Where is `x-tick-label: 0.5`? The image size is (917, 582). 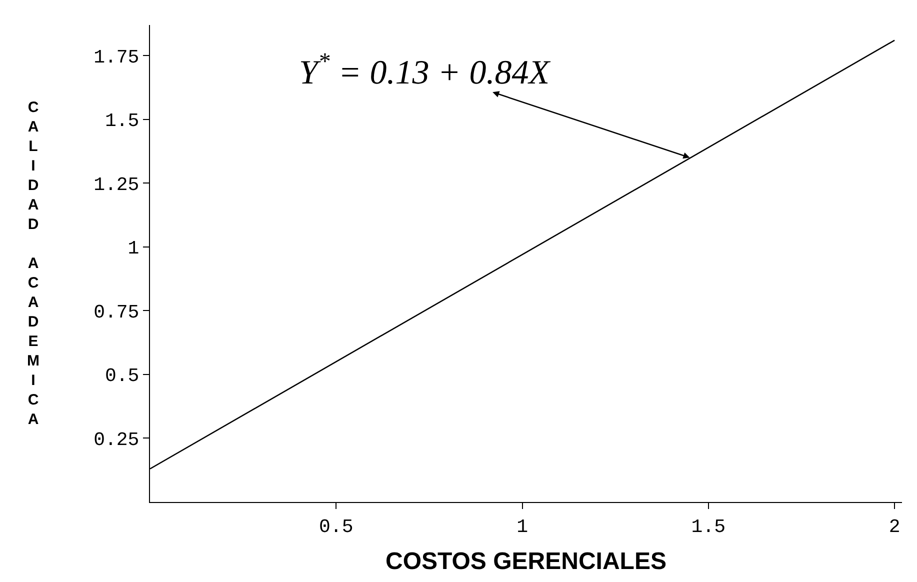 x-tick-label: 0.5 is located at coordinates (336, 527).